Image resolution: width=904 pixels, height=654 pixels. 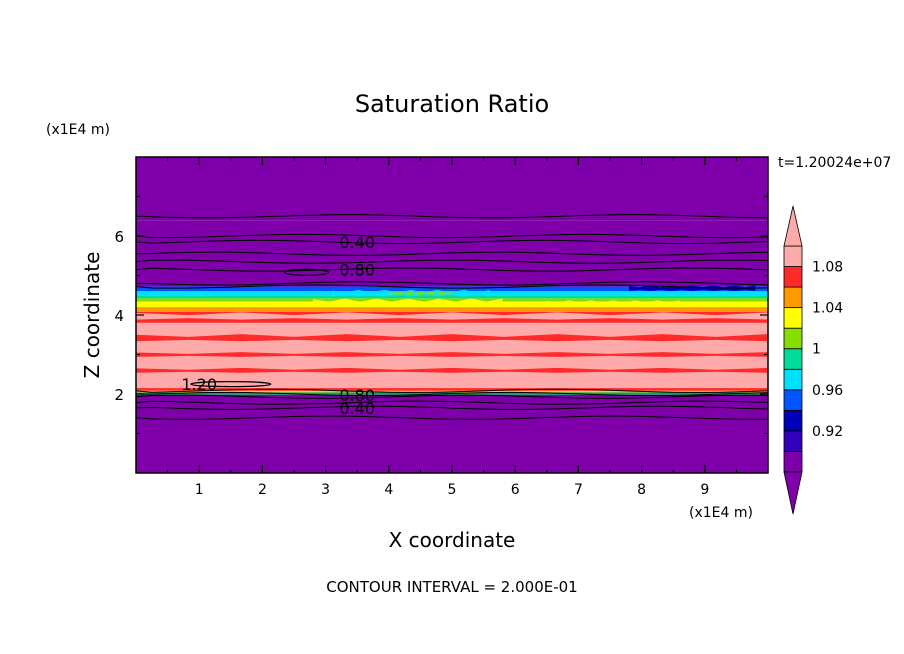 What do you see at coordinates (231, 384) in the screenshot?
I see `contour-closed-small-lower` at bounding box center [231, 384].